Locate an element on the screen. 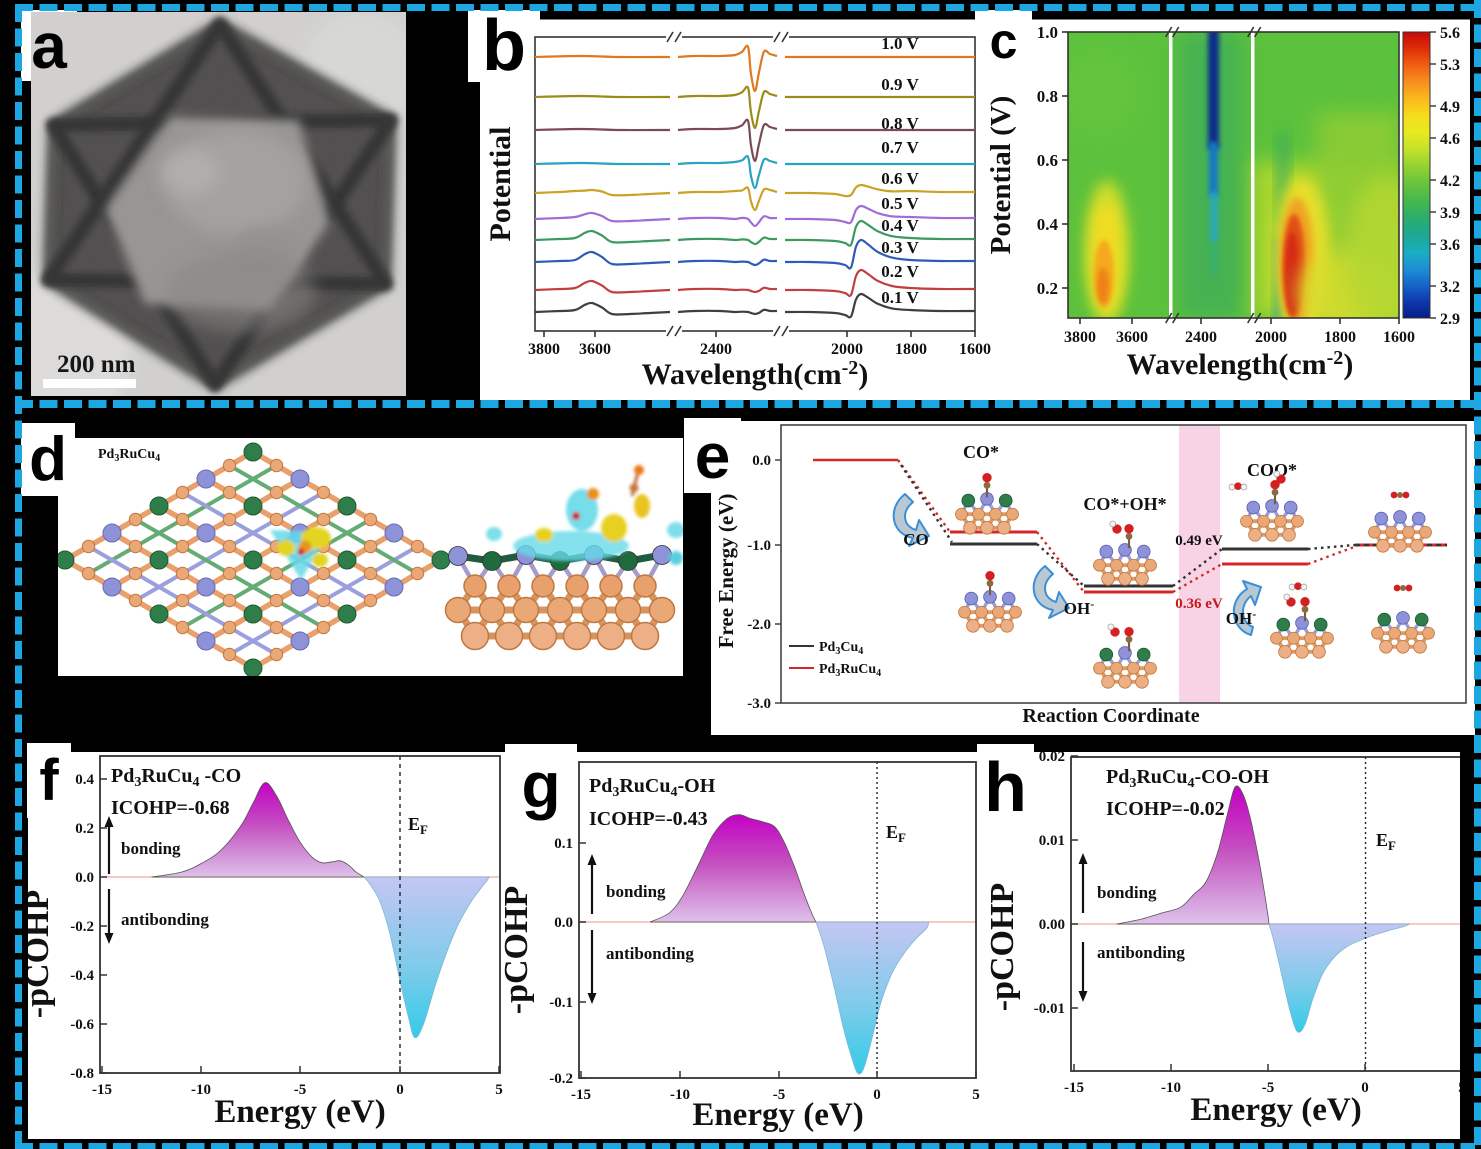 Image resolution: width=1481 pixels, height=1149 pixels. svg-text: 0.00 is located at coordinates (1052, 925).